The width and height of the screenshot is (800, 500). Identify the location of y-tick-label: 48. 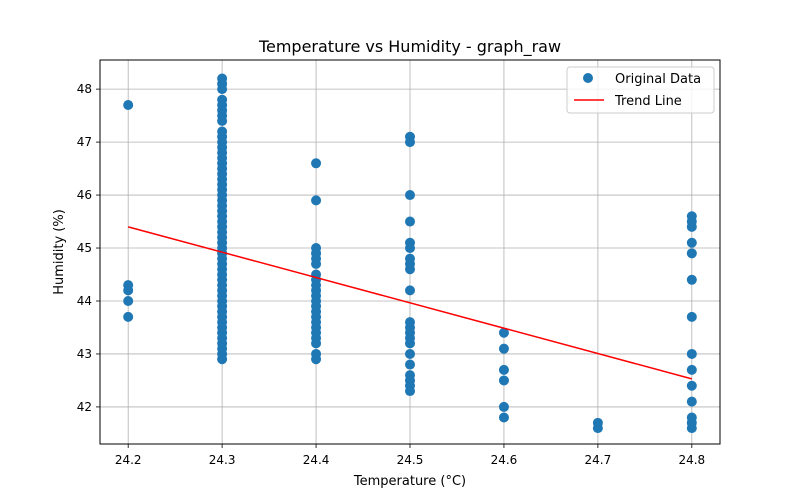
(84, 89).